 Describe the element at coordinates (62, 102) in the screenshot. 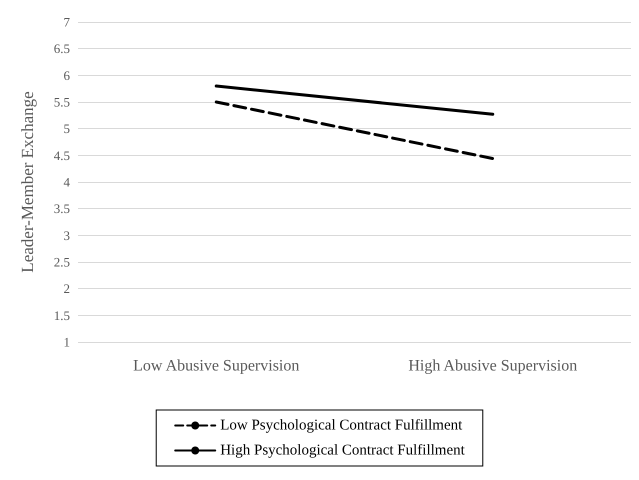

I see `y-tick-label: 5.5` at that location.